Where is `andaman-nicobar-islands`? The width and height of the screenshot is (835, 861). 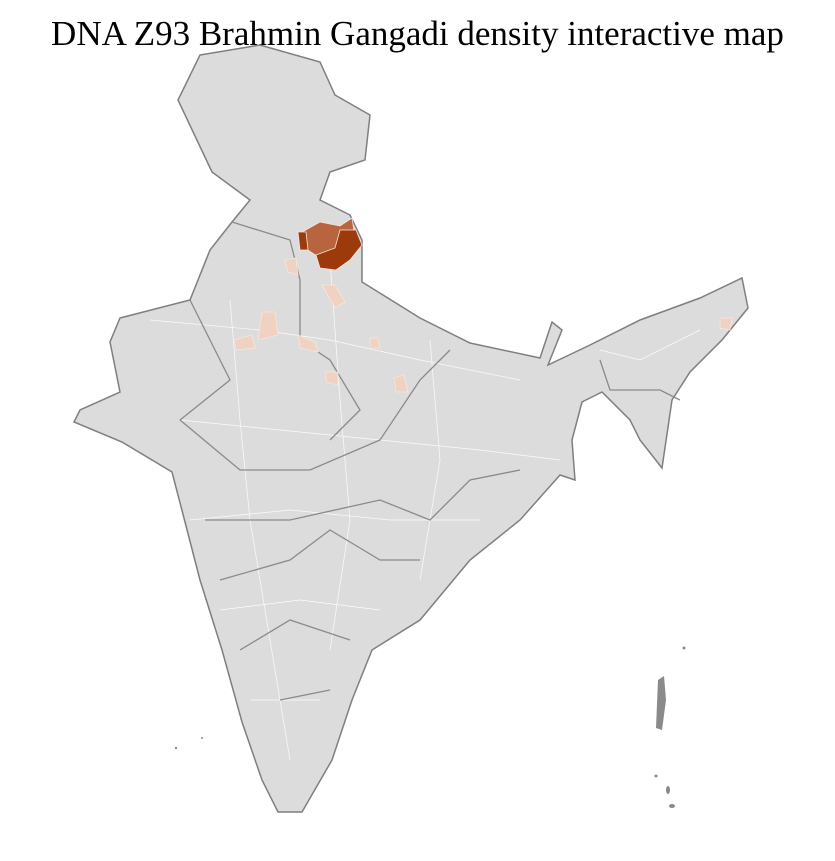 andaman-nicobar-islands is located at coordinates (670, 727).